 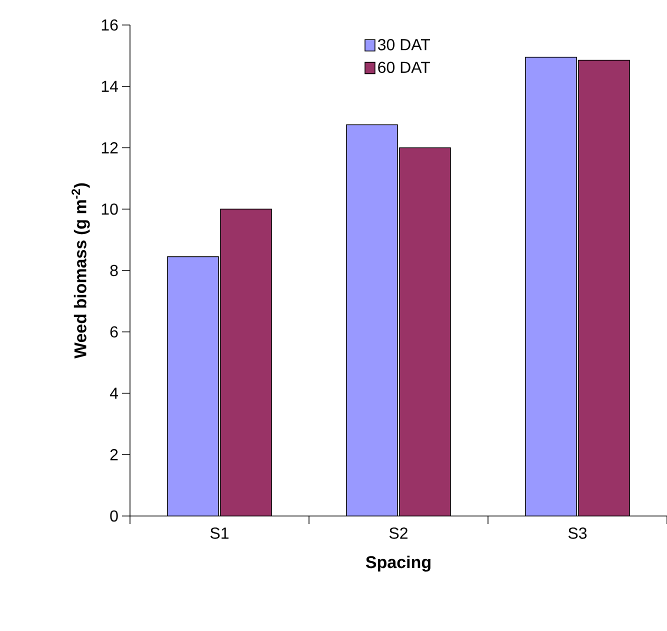 What do you see at coordinates (110, 86) in the screenshot?
I see `y-tick-label: 14` at bounding box center [110, 86].